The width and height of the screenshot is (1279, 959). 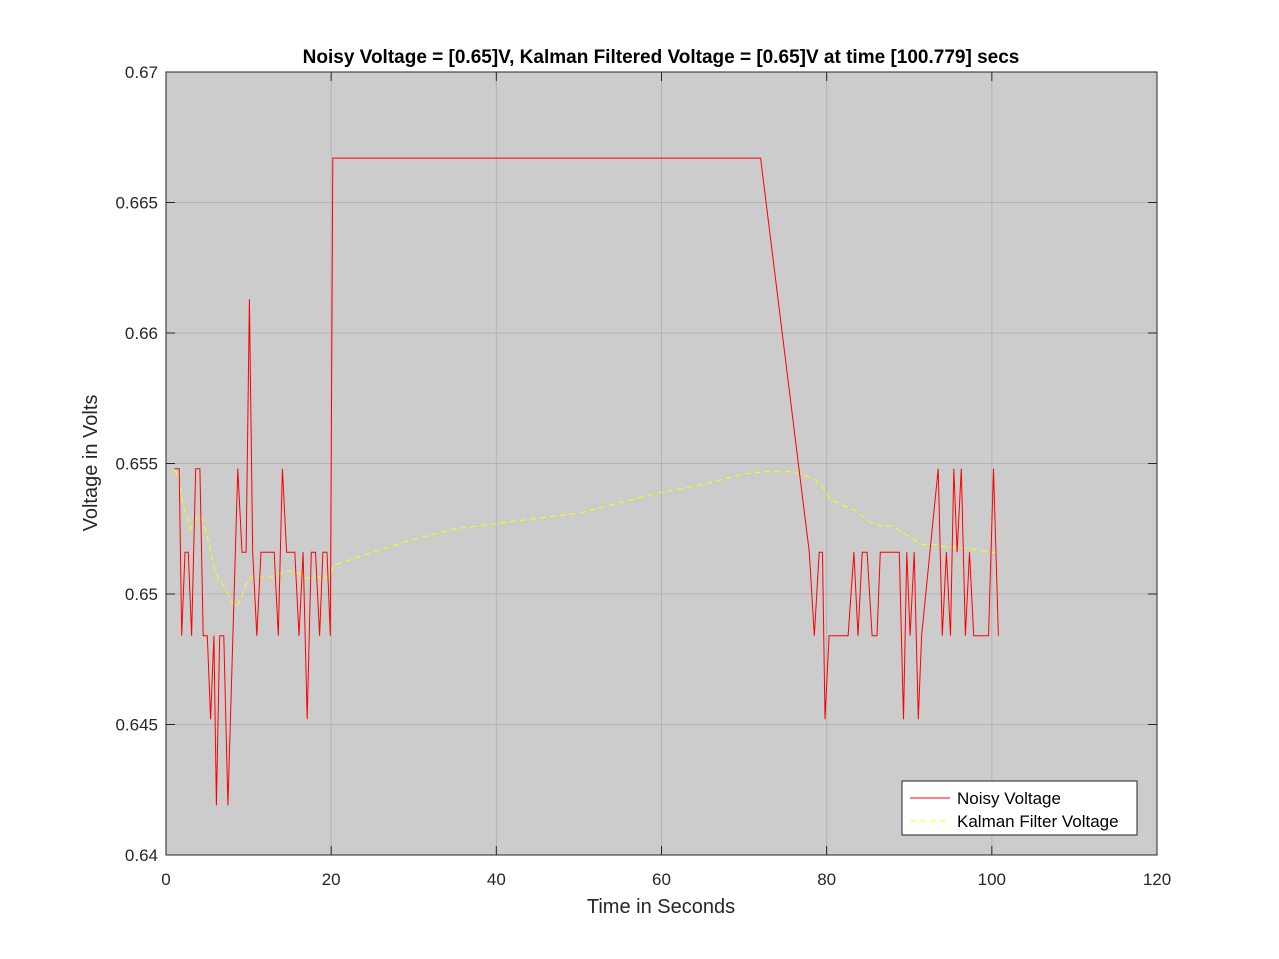 What do you see at coordinates (661, 907) in the screenshot?
I see `x-axis-label: Time in Seconds` at bounding box center [661, 907].